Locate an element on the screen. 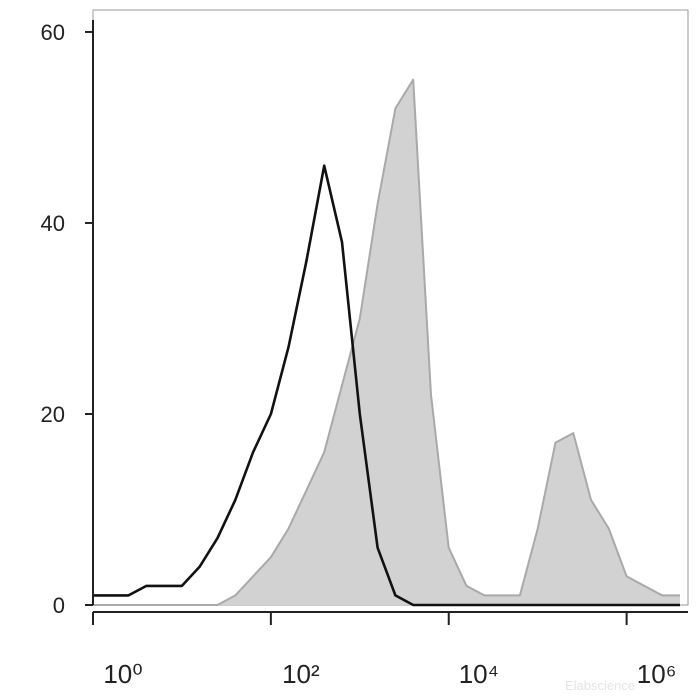 This screenshot has height=700, width=700. x-tick-label: 10⁴ is located at coordinates (479, 674).